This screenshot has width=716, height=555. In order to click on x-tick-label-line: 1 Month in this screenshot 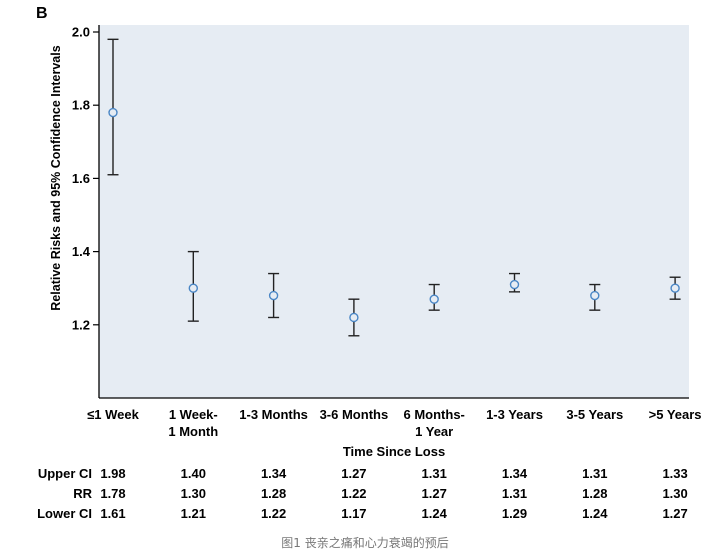, I will do `click(193, 431)`.